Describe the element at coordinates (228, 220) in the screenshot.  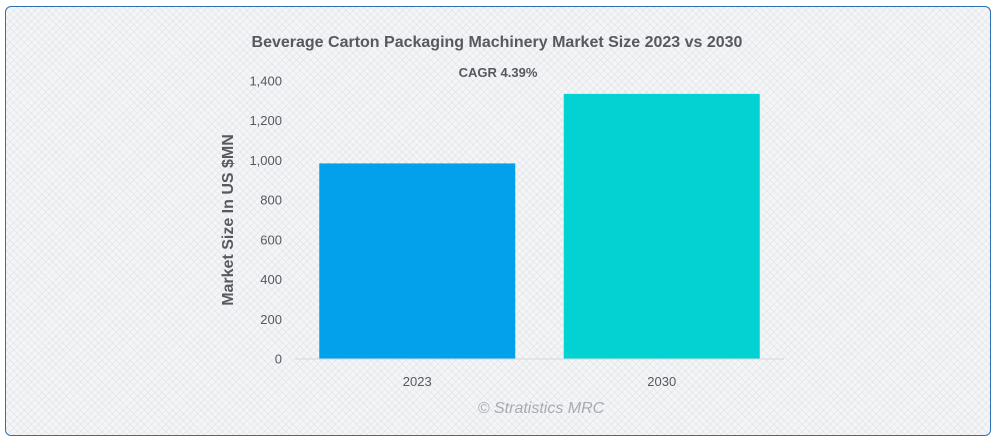
I see `y-axis-label: Market Size In US $MN` at that location.